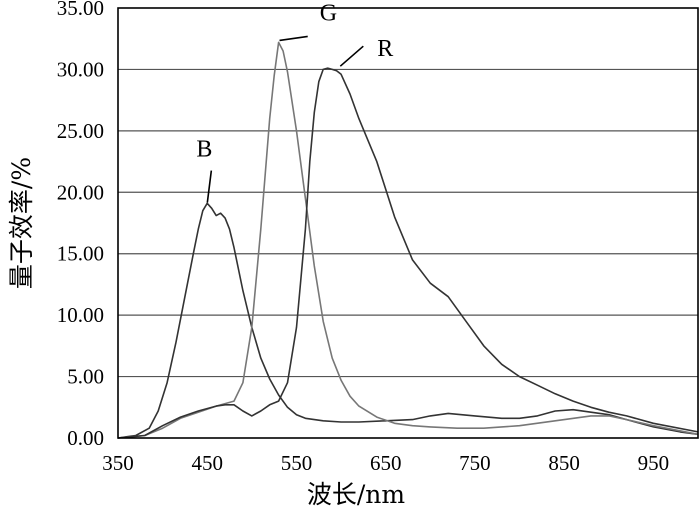 Image resolution: width=700 pixels, height=509 pixels. Describe the element at coordinates (85, 377) in the screenshot. I see `y-tick-label: 5.00` at that location.